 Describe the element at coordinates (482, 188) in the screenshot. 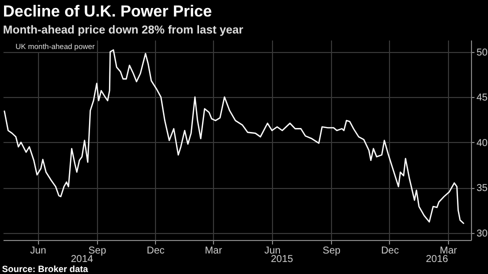

I see `y-tick-label: 35` at that location.